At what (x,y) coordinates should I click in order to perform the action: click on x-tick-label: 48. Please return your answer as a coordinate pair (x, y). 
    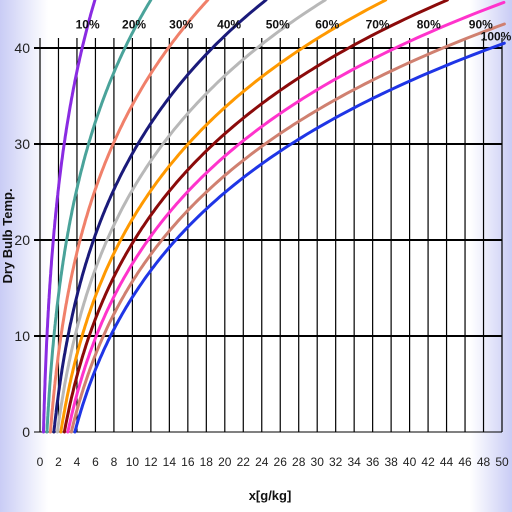
    Looking at the image, I should click on (484, 462).